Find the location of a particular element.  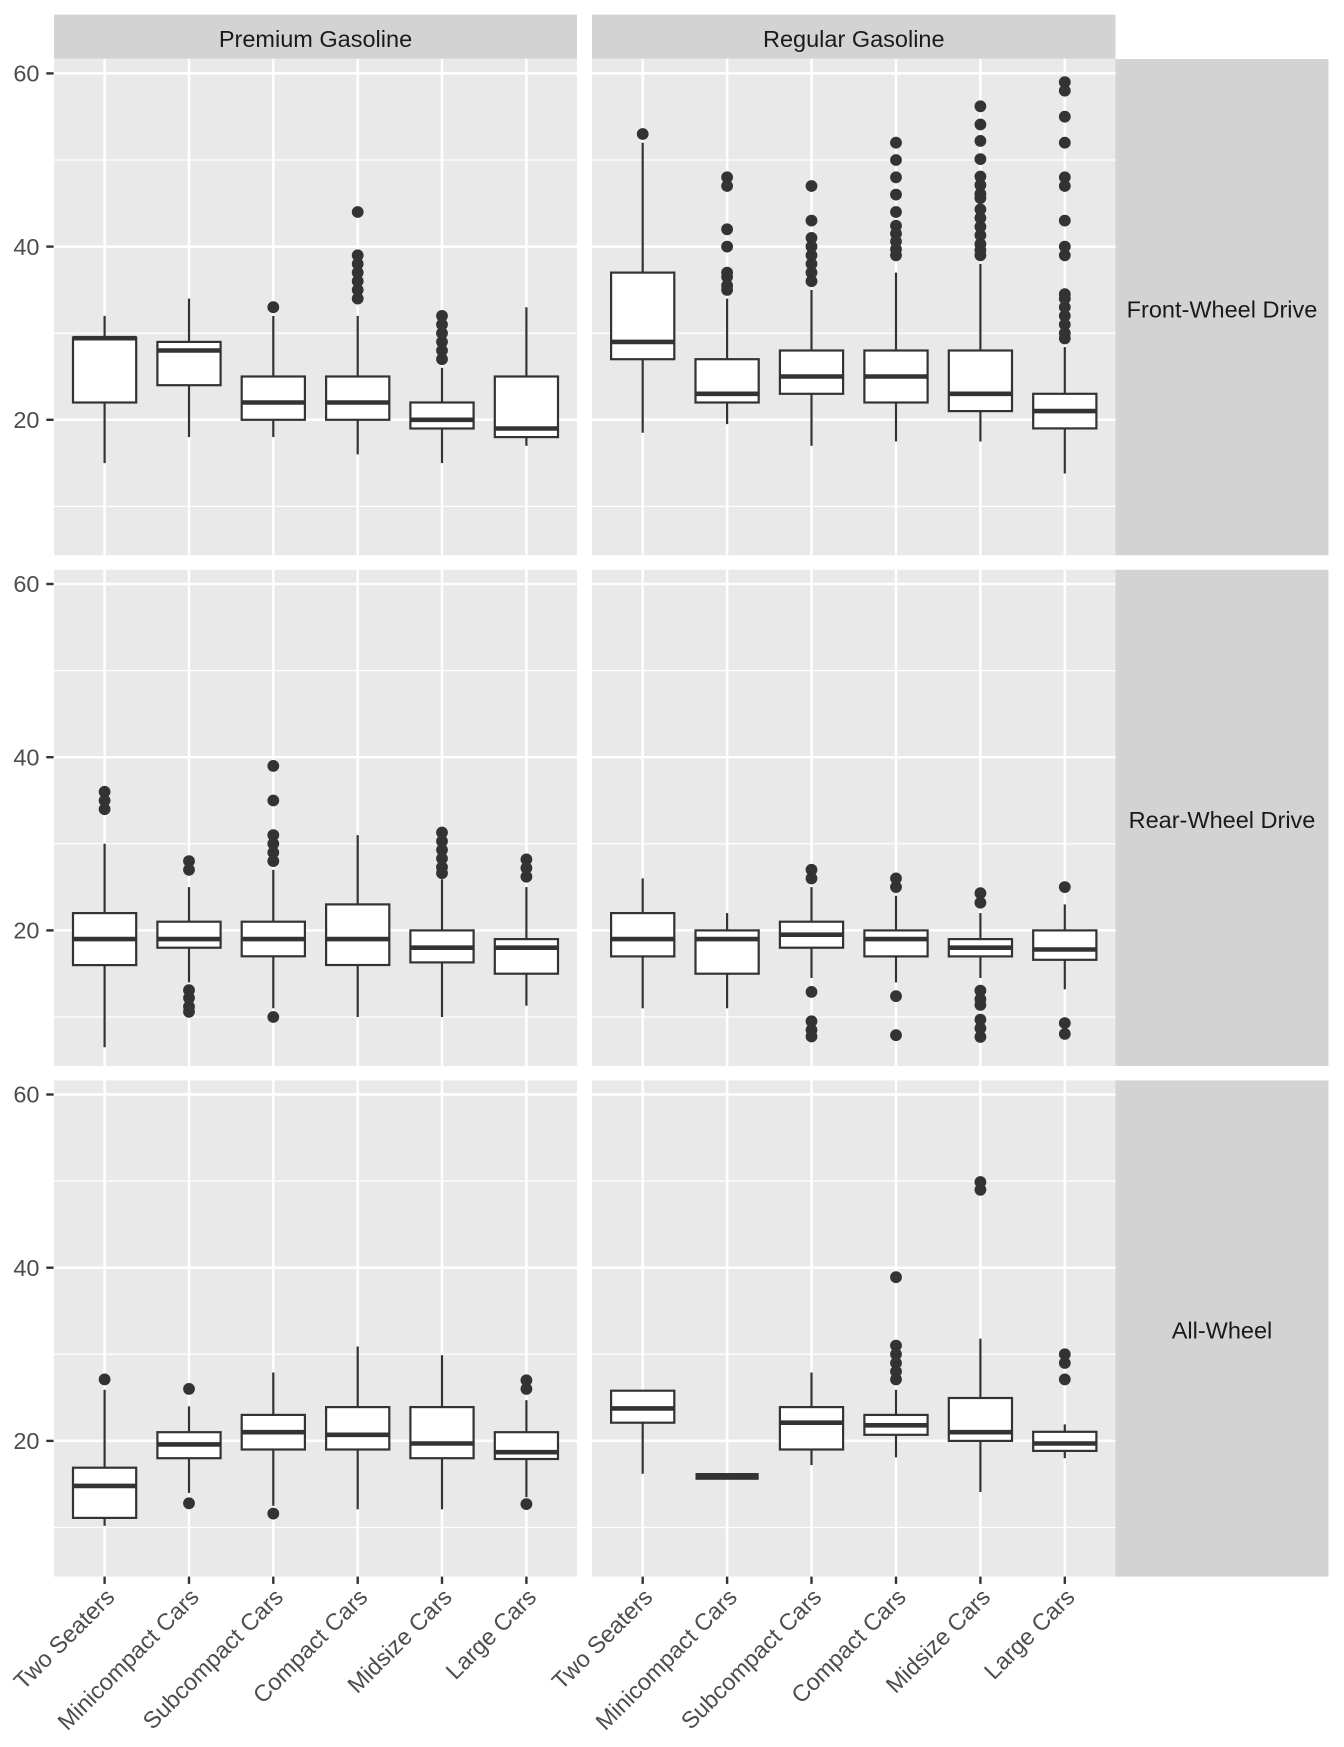

svg-text: Front-Wheel Drive is located at coordinates (1222, 309).